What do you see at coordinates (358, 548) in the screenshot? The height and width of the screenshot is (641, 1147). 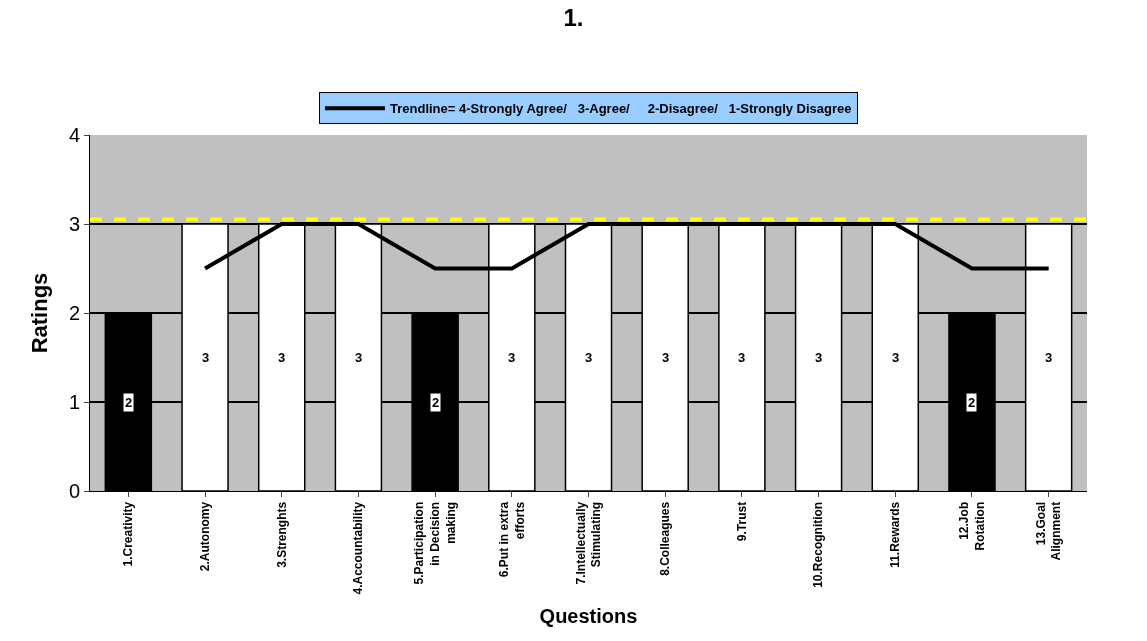 I see `x-tick-label: 4.Accountability` at bounding box center [358, 548].